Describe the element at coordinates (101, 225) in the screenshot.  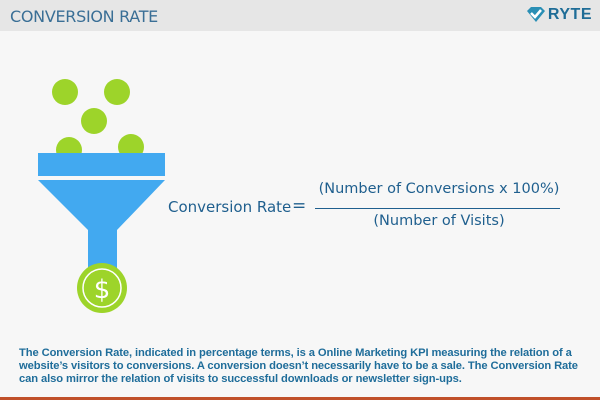
I see `funnel-body` at that location.